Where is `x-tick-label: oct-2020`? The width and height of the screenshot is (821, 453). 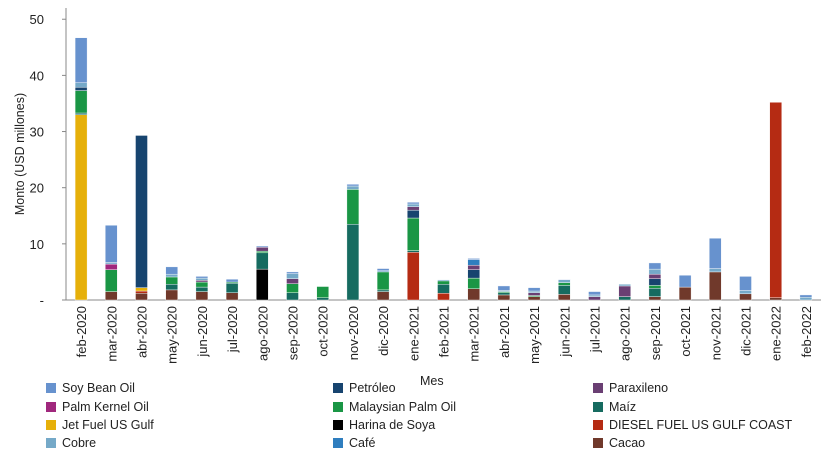
x-tick-label: oct-2020 is located at coordinates (323, 331).